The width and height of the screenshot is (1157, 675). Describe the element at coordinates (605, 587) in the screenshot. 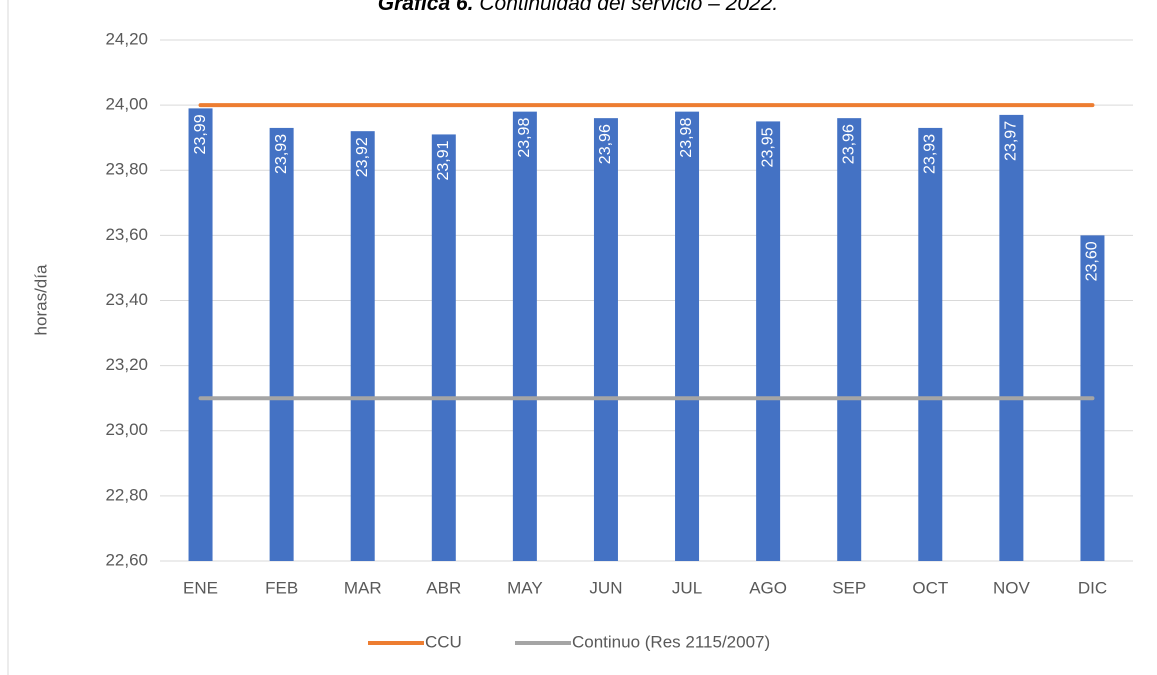

I see `x-tick-label: JUN` at that location.